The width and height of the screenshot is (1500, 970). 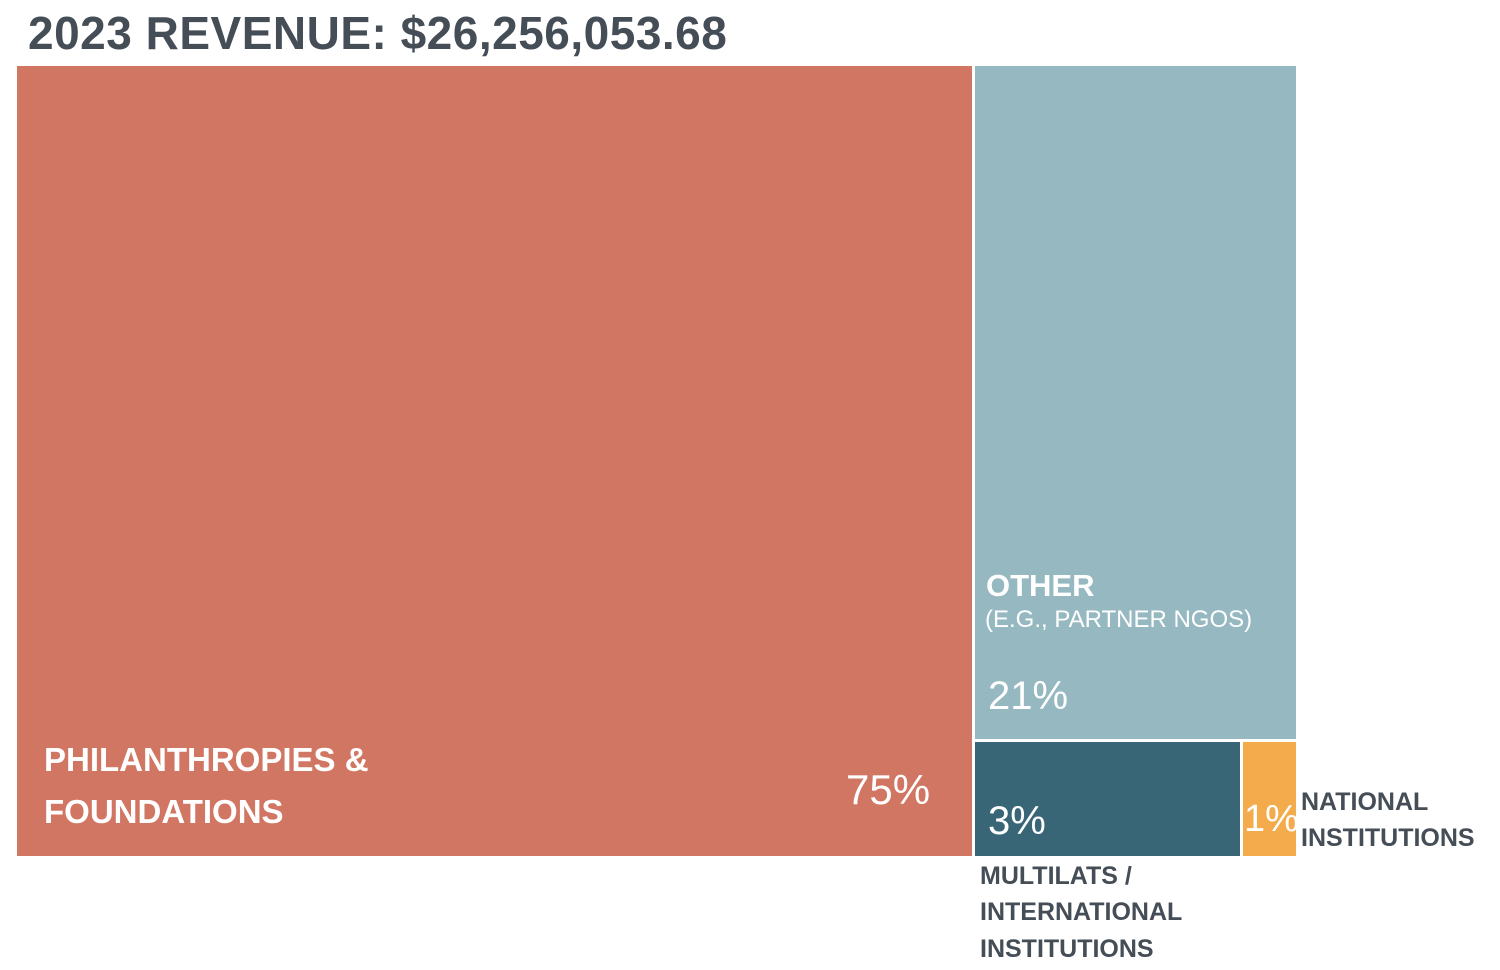 What do you see at coordinates (1067, 948) in the screenshot?
I see `label-multilats-line-3: INSTITUTIONS` at bounding box center [1067, 948].